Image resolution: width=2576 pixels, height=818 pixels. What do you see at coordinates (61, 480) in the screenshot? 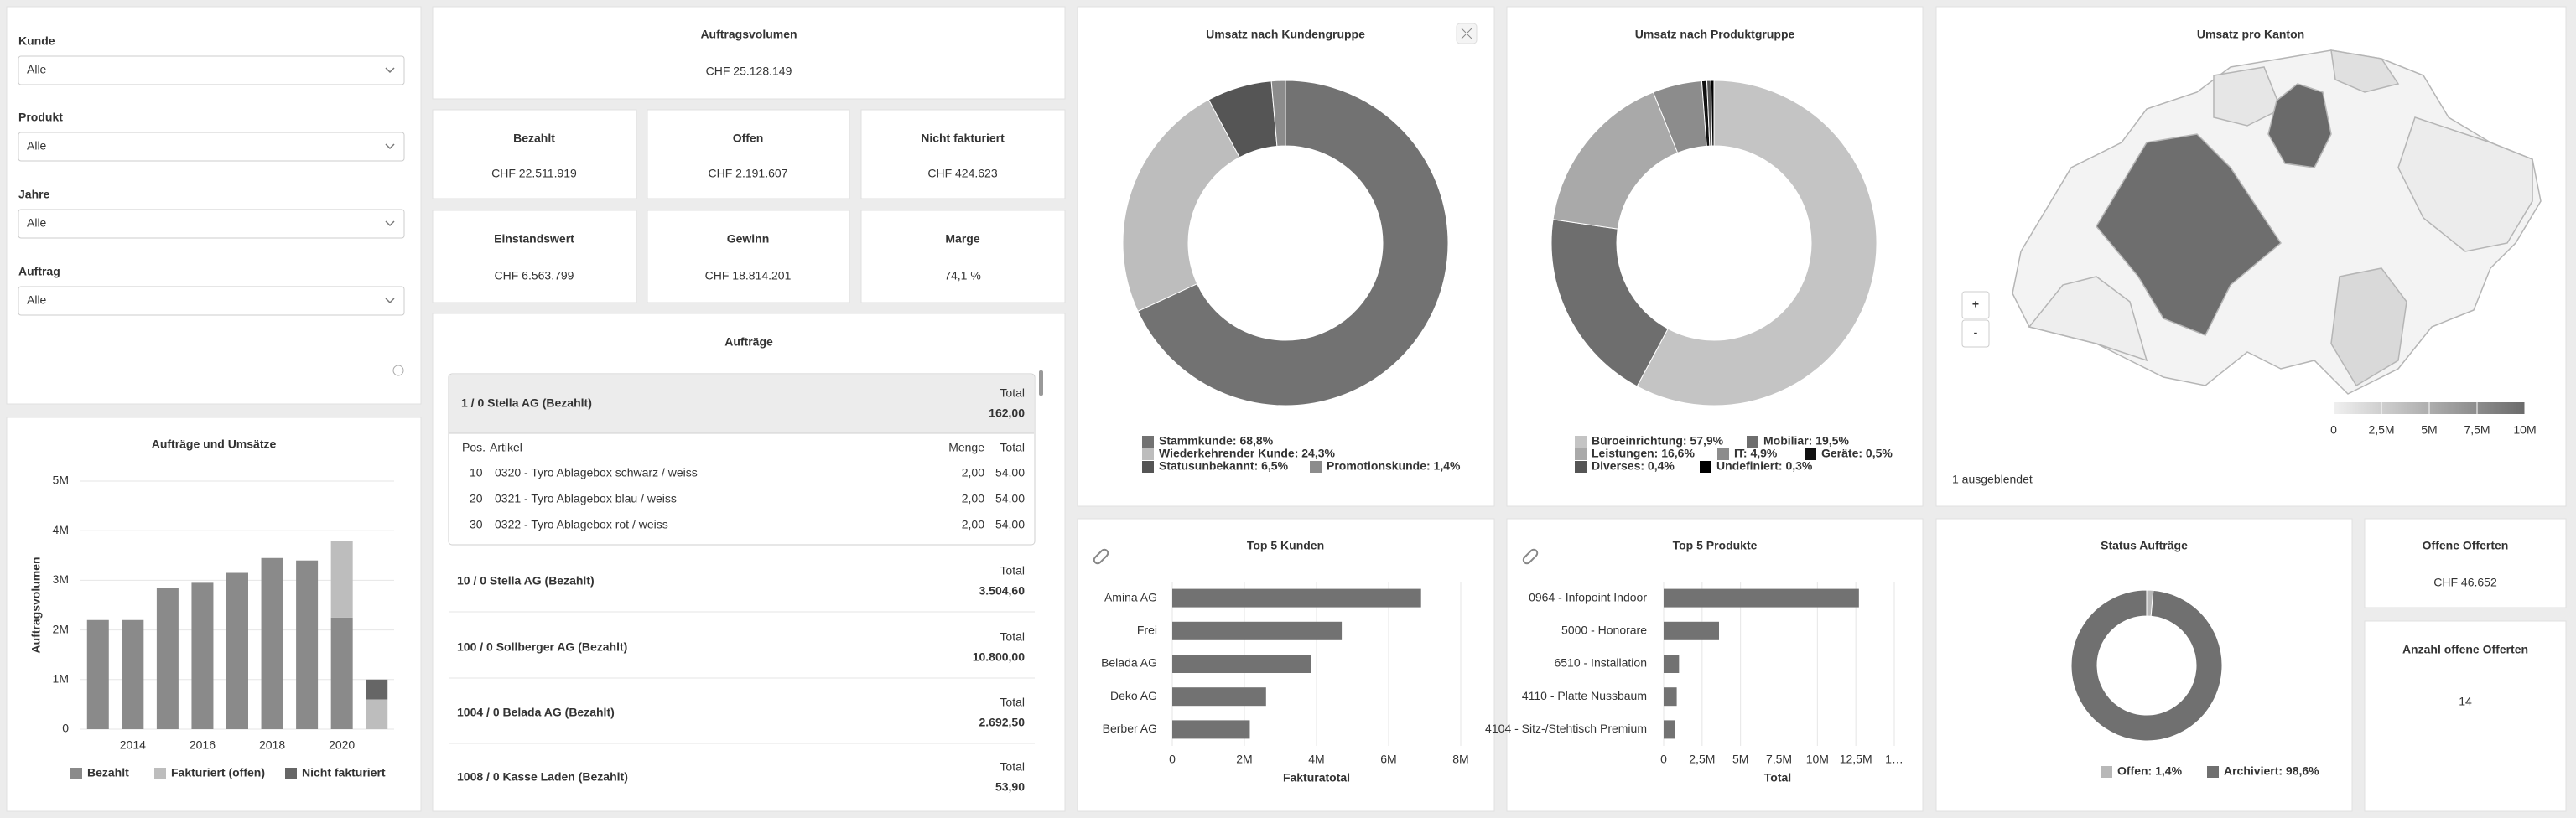
I see `y-tick-label: 5M` at bounding box center [61, 480].